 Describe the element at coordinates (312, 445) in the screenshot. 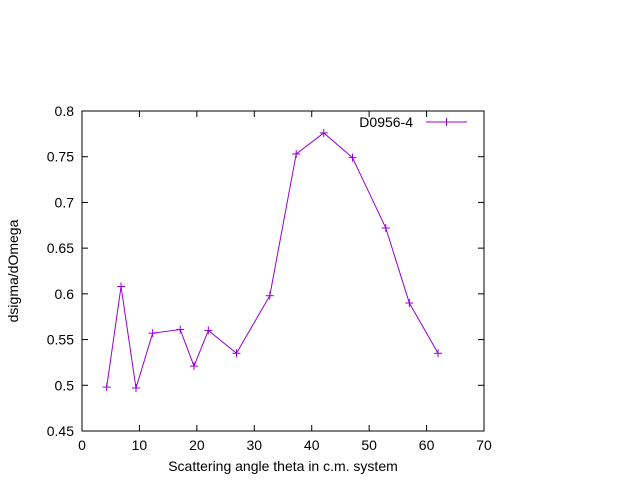

I see `x-tick-label: 40` at that location.